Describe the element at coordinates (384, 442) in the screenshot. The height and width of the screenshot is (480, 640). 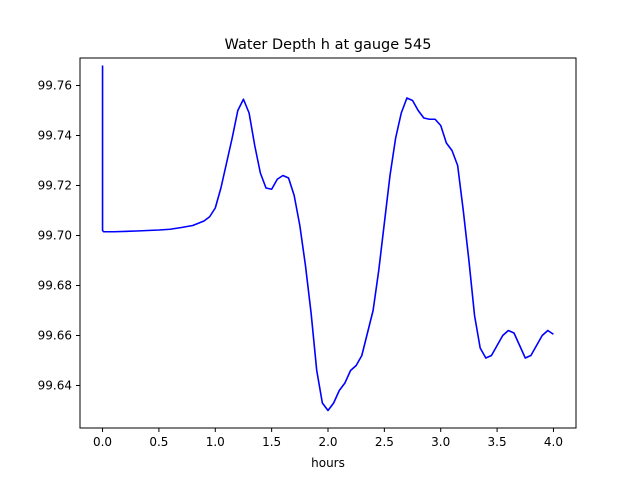
I see `x-tick-label: 2.5` at that location.